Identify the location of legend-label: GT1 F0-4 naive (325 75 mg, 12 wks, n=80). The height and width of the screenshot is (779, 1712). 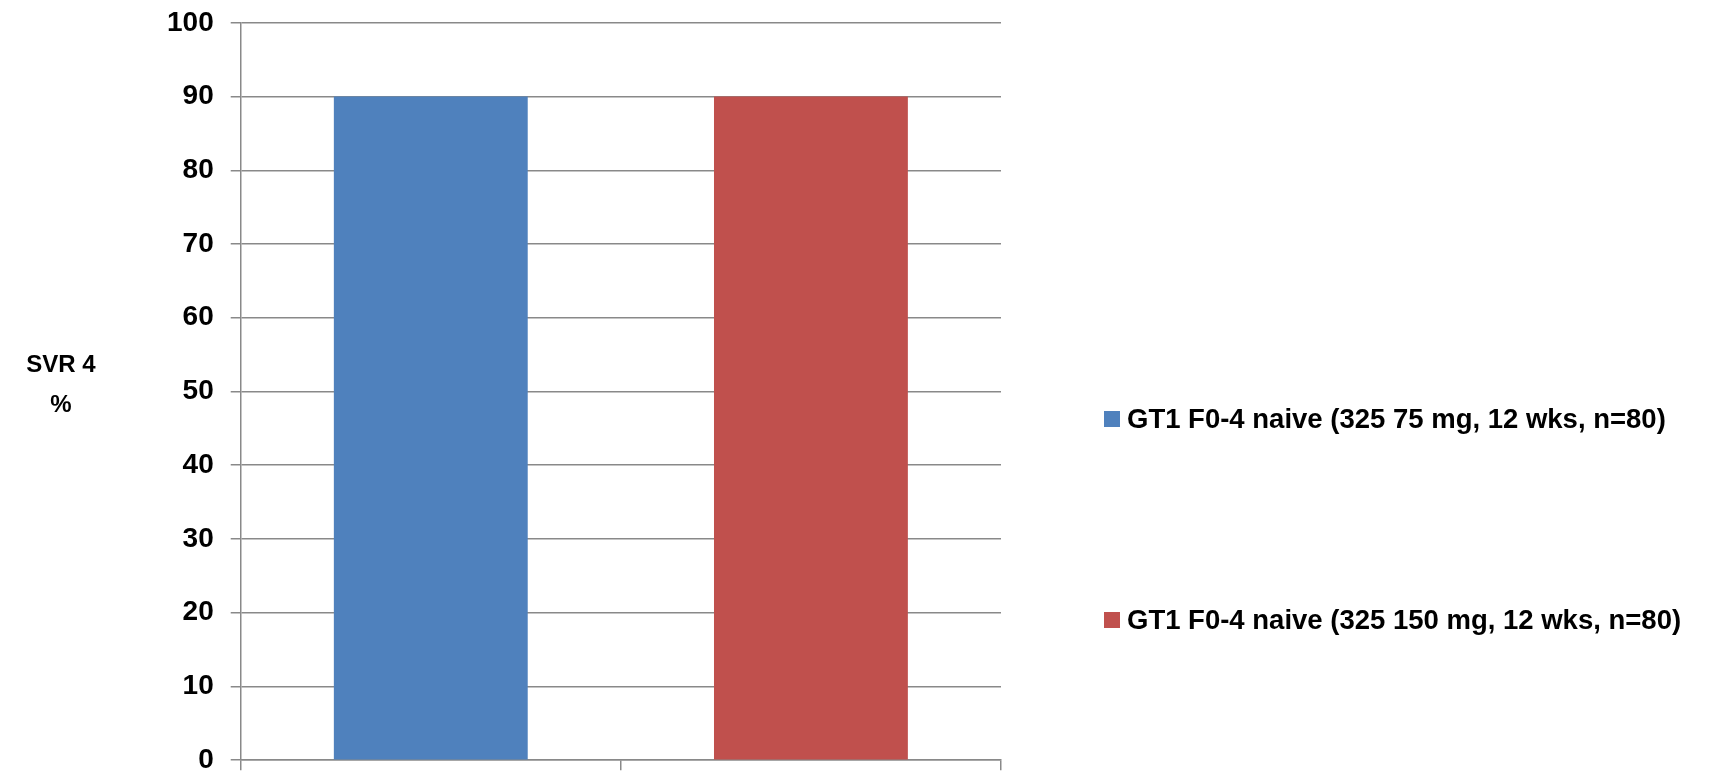
(1396, 419).